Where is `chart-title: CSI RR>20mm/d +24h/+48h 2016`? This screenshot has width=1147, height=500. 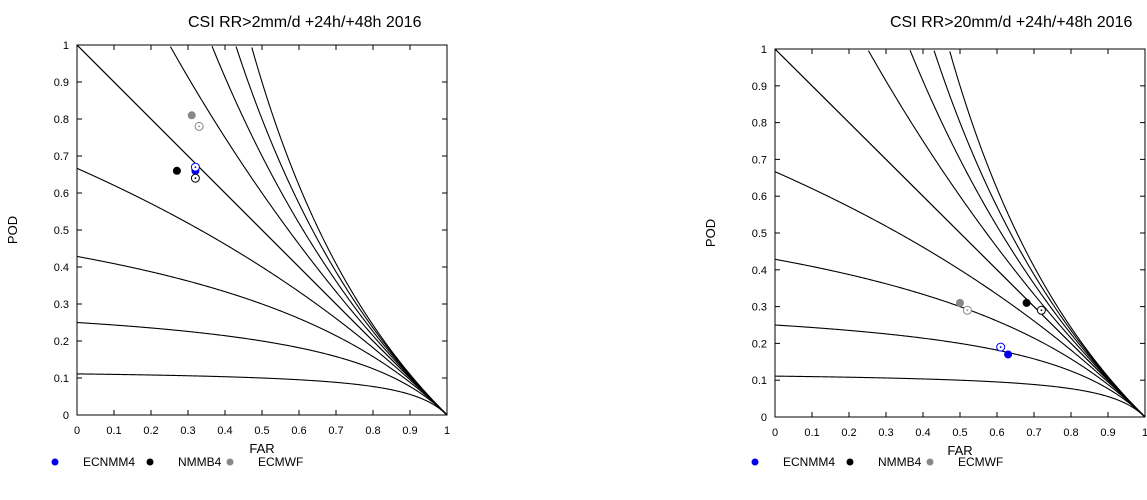
chart-title: CSI RR>20mm/d +24h/+48h 2016 is located at coordinates (1011, 22).